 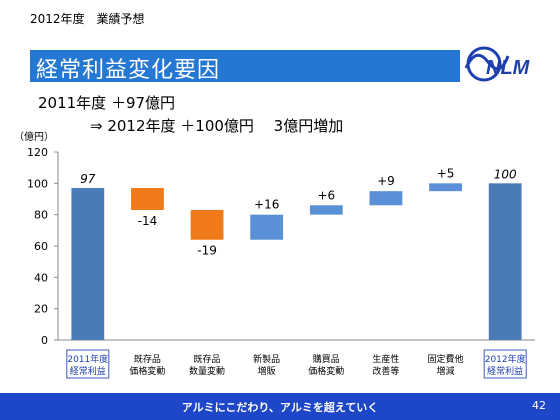 What do you see at coordinates (539, 405) in the screenshot?
I see `page-number: 42` at bounding box center [539, 405].